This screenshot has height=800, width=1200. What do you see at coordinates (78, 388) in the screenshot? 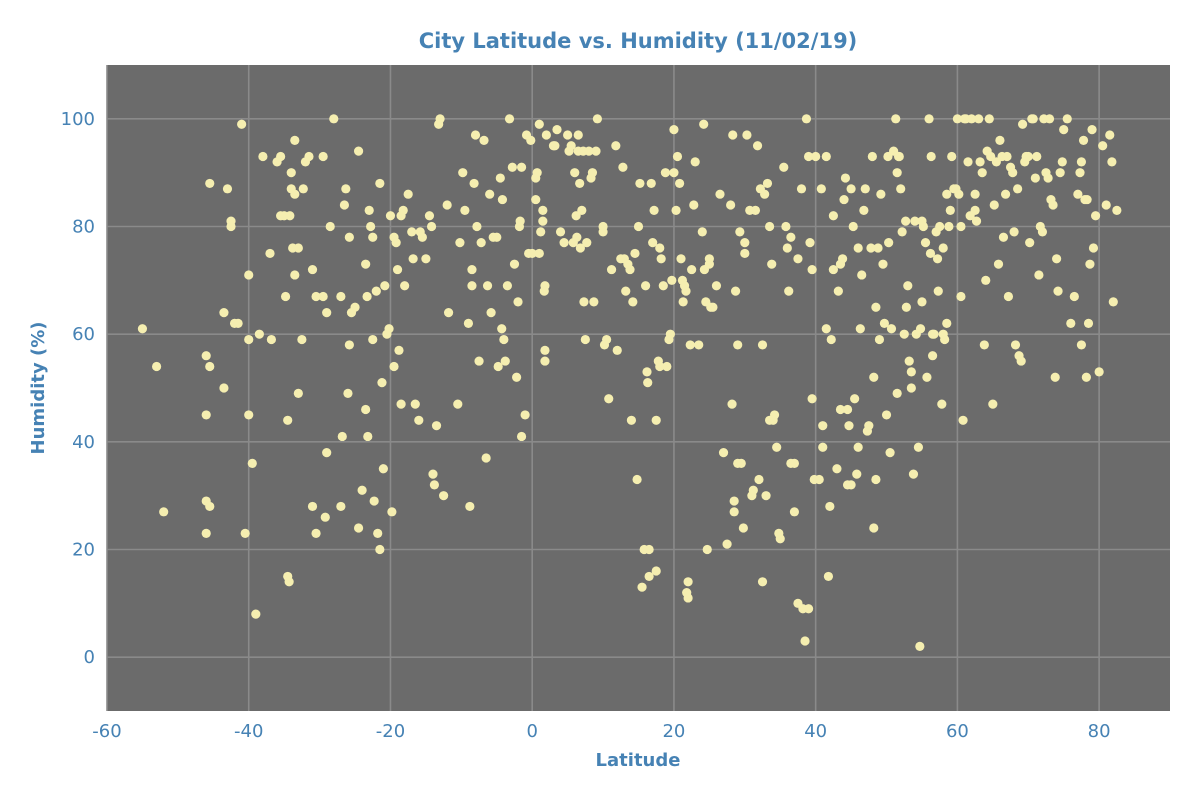
I see `y-axis-ticks: 0 20 40 60 80 100` at bounding box center [78, 388].